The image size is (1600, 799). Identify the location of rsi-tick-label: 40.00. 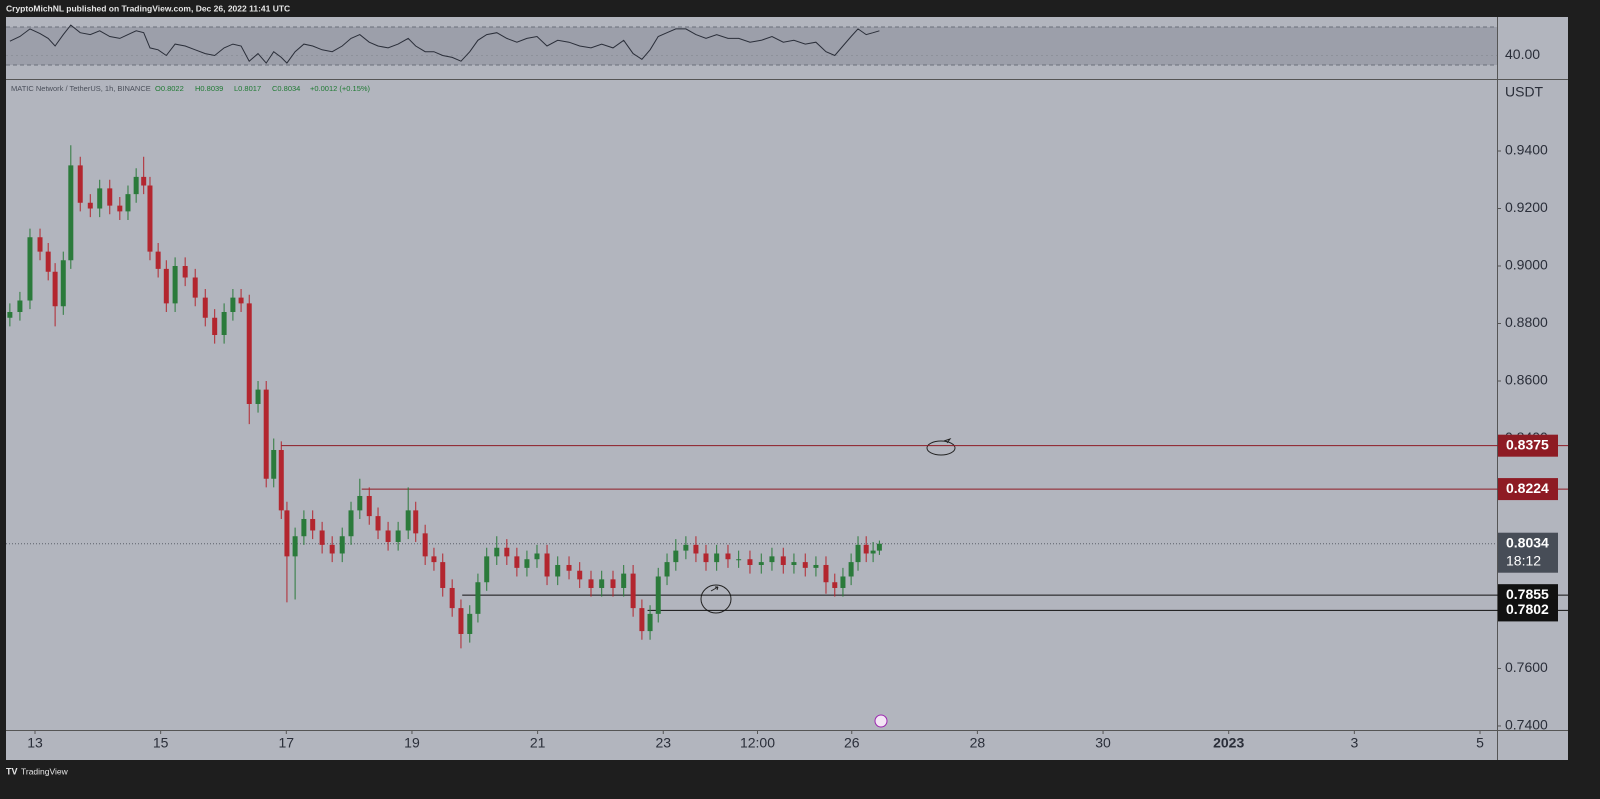
(1522, 54).